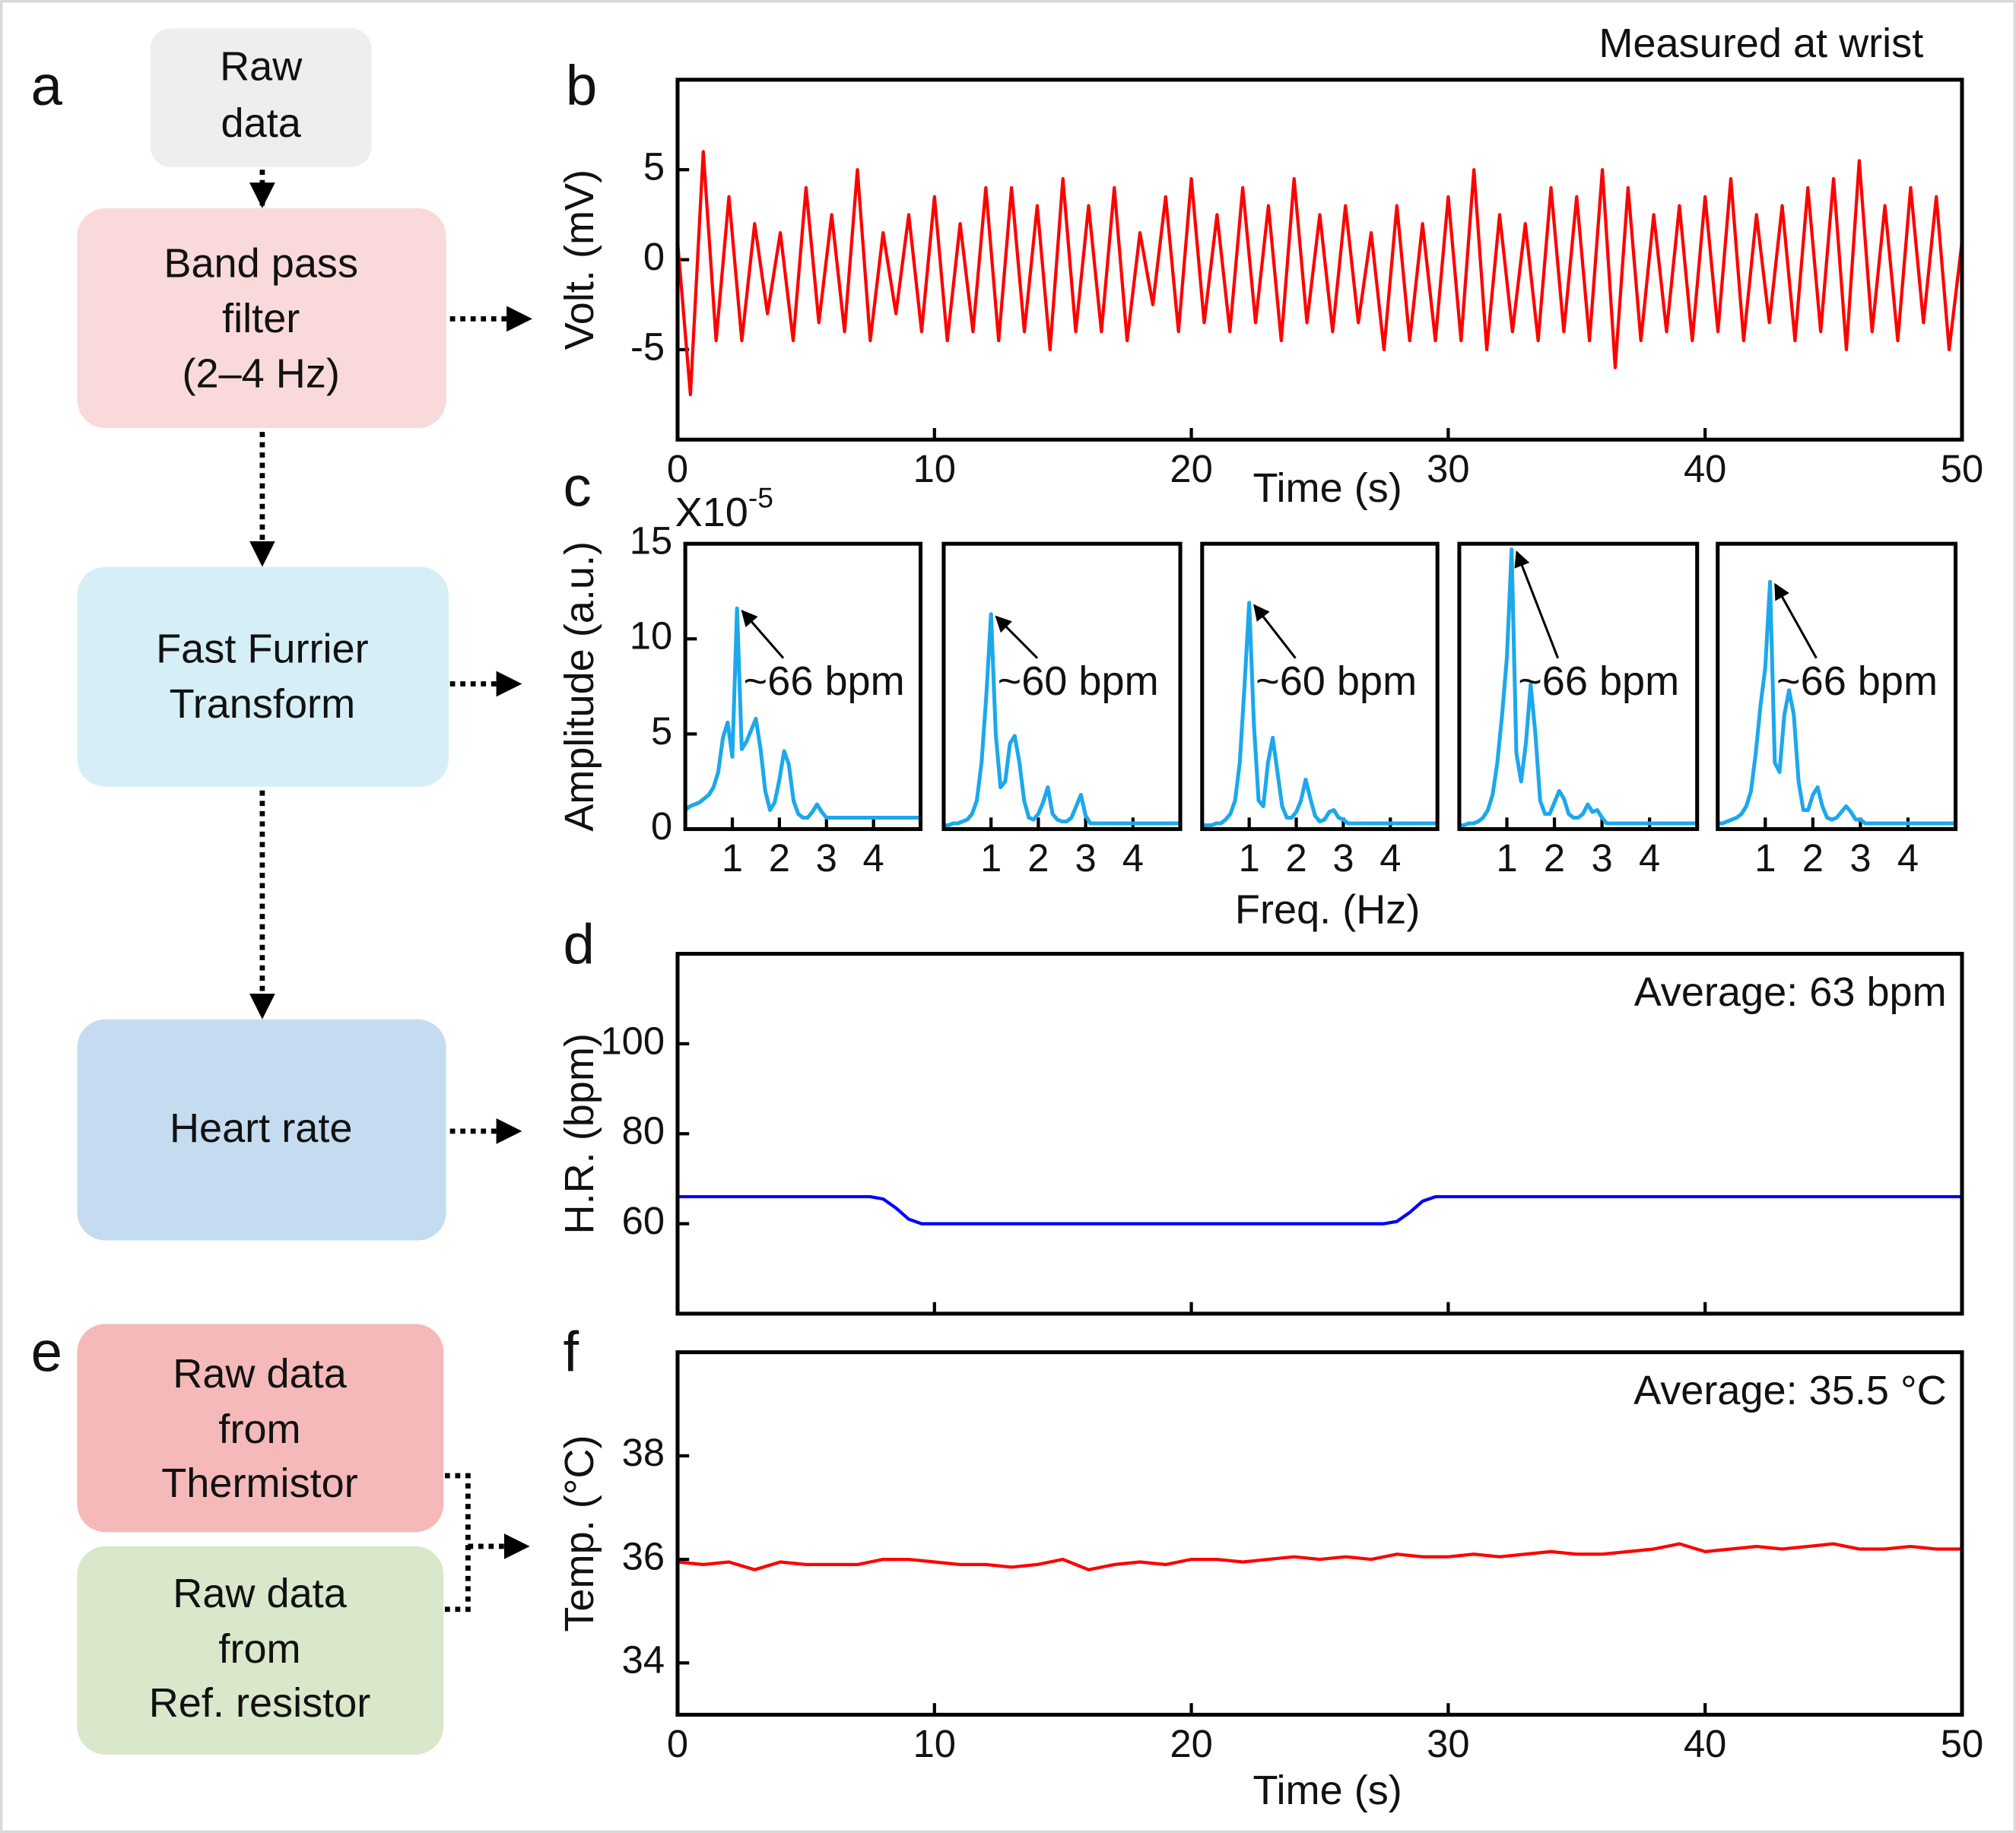  I want to click on flow-node: Raw data from Ref. resistor, so click(261, 1650).